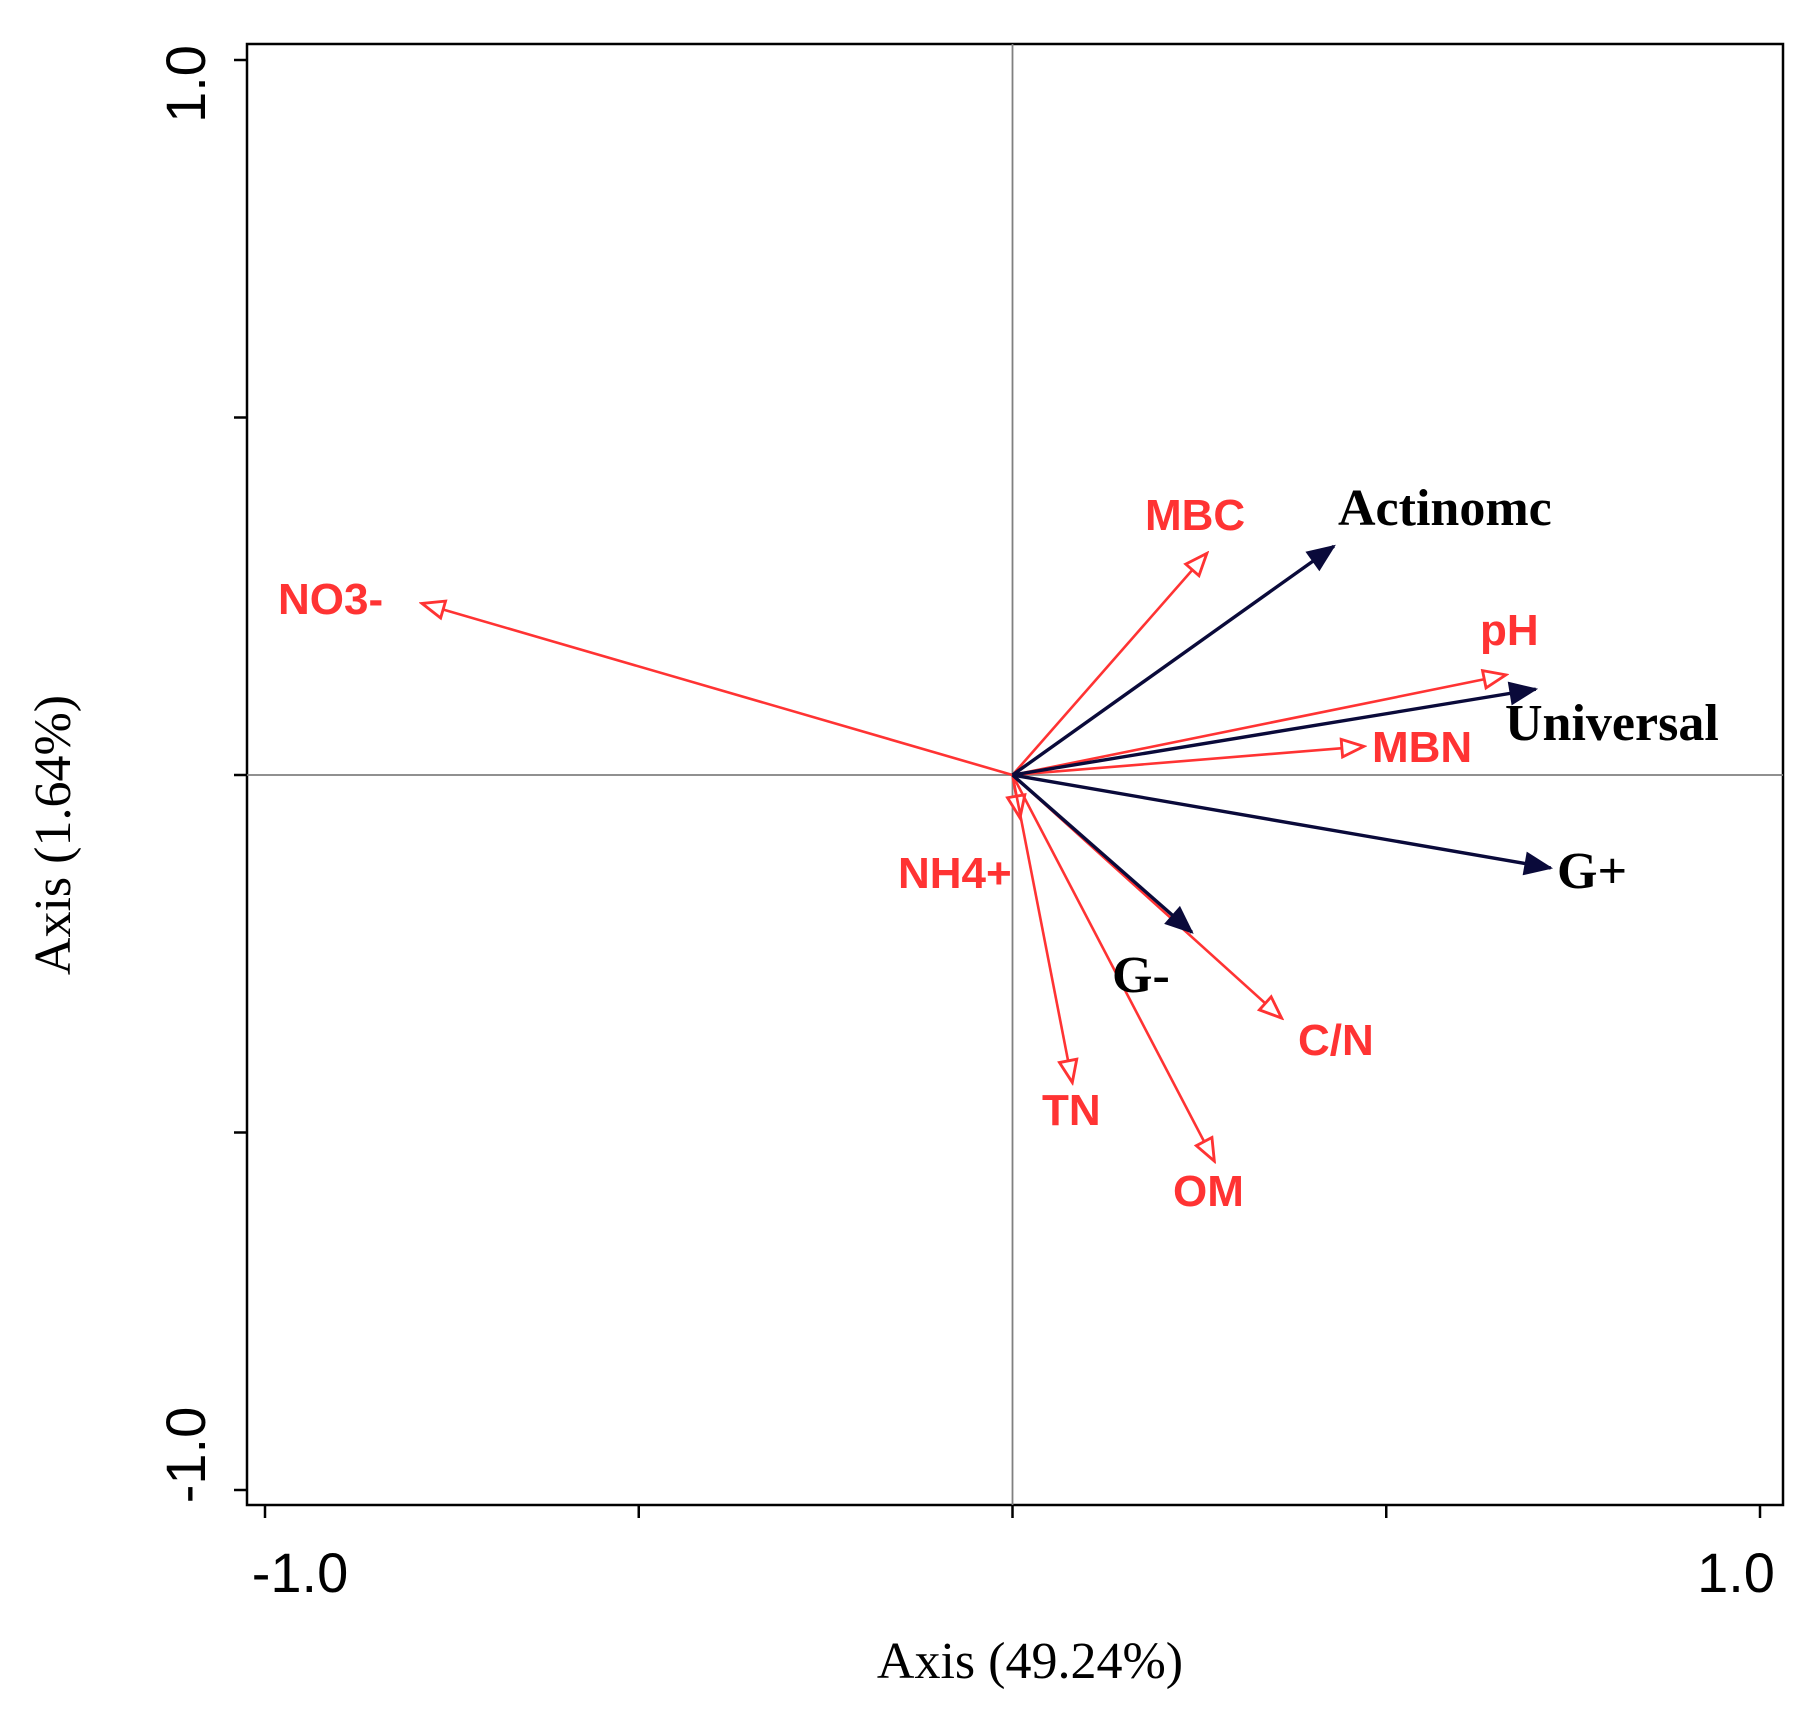  Describe the element at coordinates (1042, 928) in the screenshot. I see `env-vector-tn` at that location.